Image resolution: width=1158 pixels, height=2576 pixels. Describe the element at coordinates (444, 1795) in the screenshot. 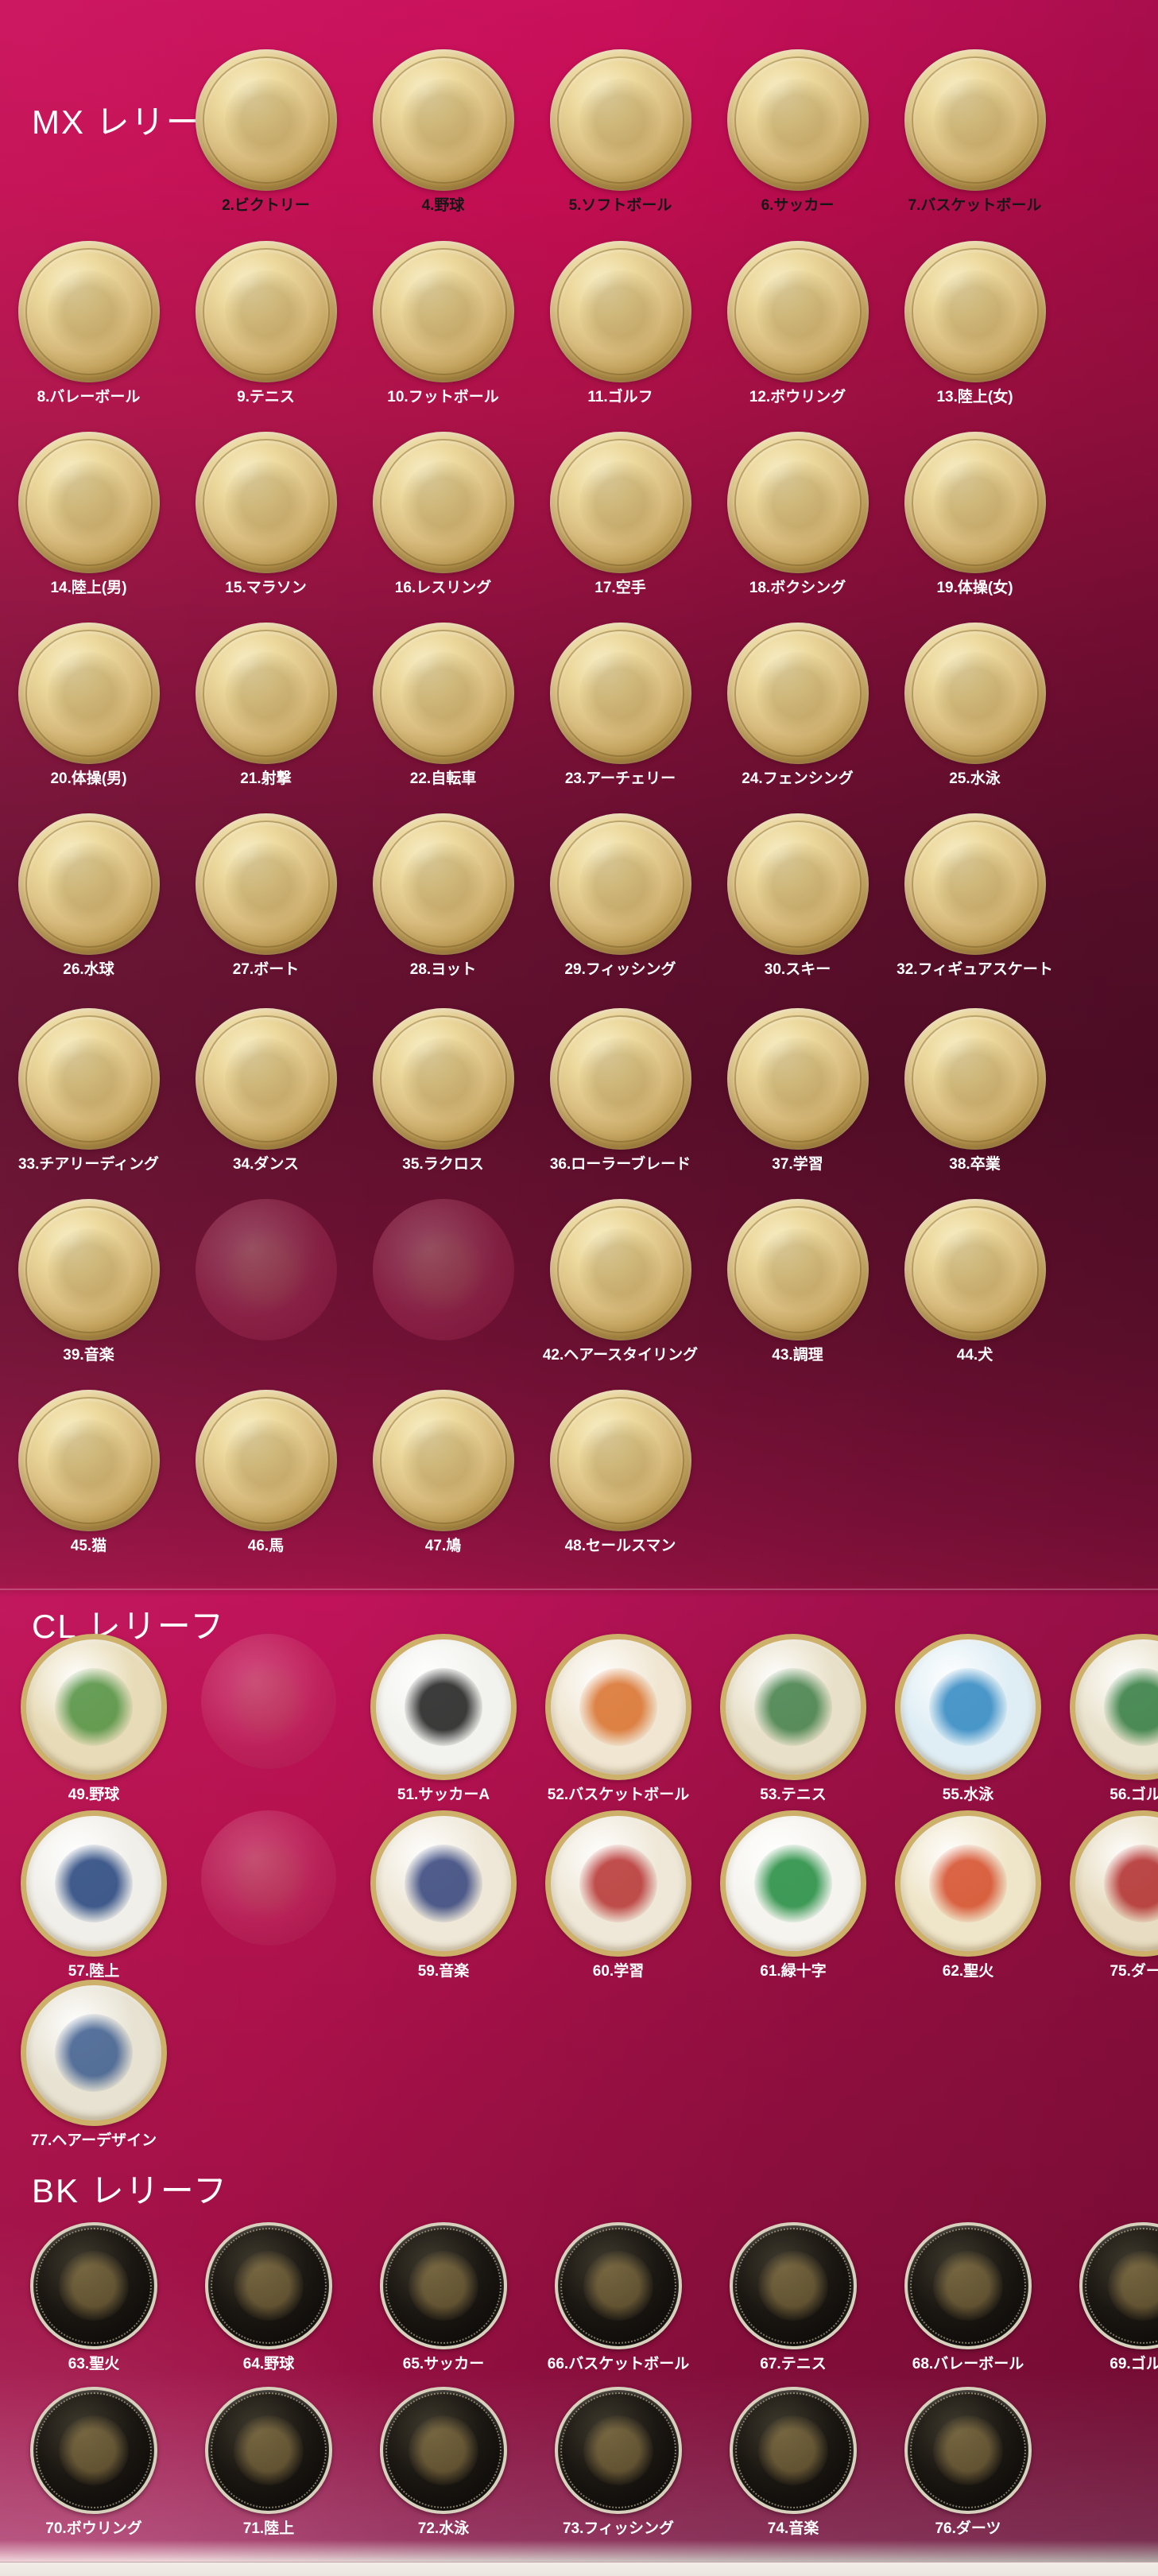

I see `medal-label: 51.サッカーA` at that location.